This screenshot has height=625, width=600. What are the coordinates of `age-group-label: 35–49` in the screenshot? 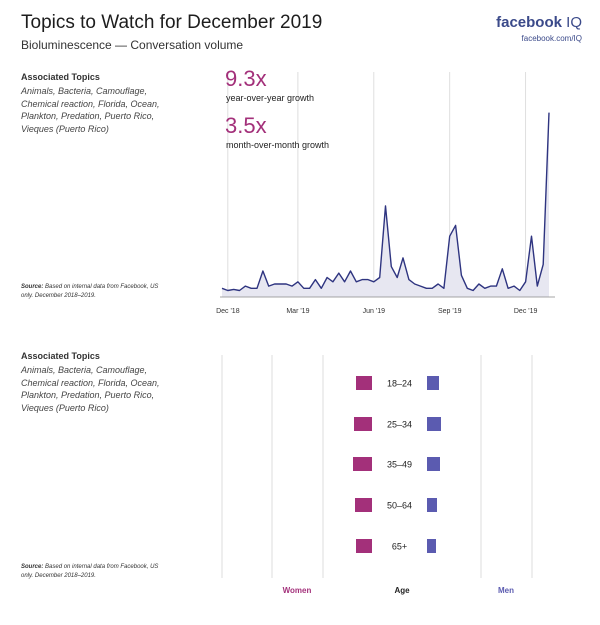 It's located at (399, 465).